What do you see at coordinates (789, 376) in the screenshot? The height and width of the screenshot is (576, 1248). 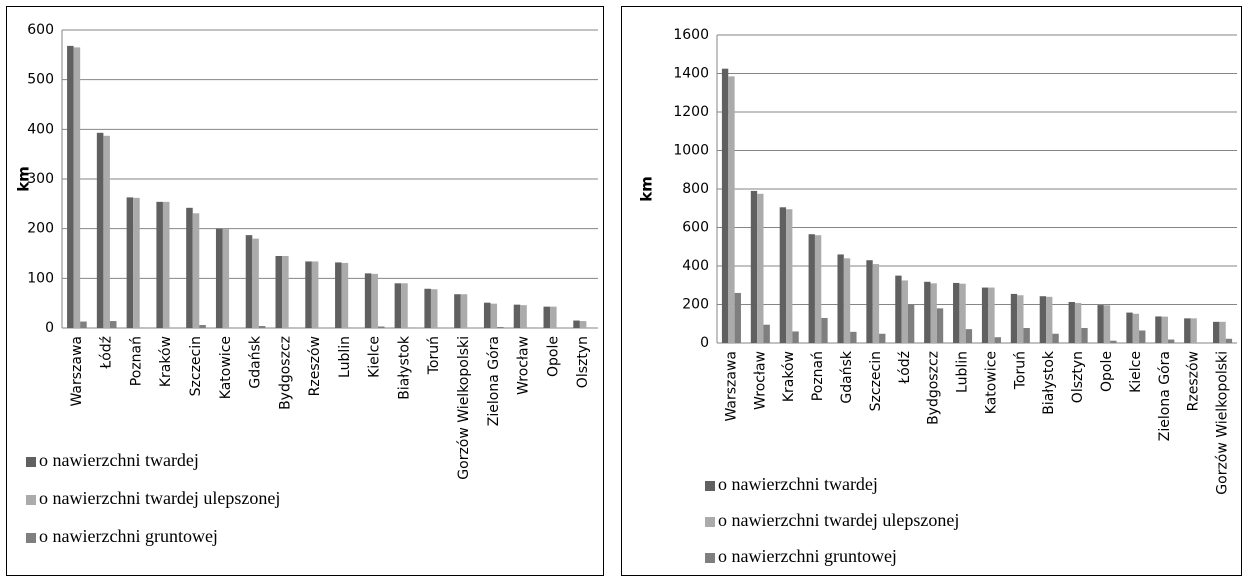 I see `x-tick-label: Kraków` at bounding box center [789, 376].